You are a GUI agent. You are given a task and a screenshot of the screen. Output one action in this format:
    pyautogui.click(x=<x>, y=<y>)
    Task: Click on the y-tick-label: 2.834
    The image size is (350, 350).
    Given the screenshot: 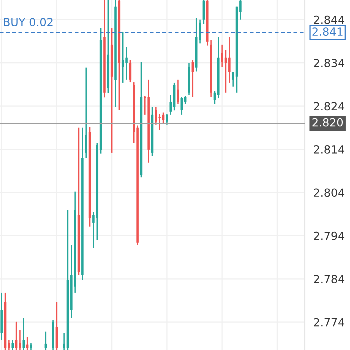 What is the action you would take?
    pyautogui.click(x=329, y=63)
    